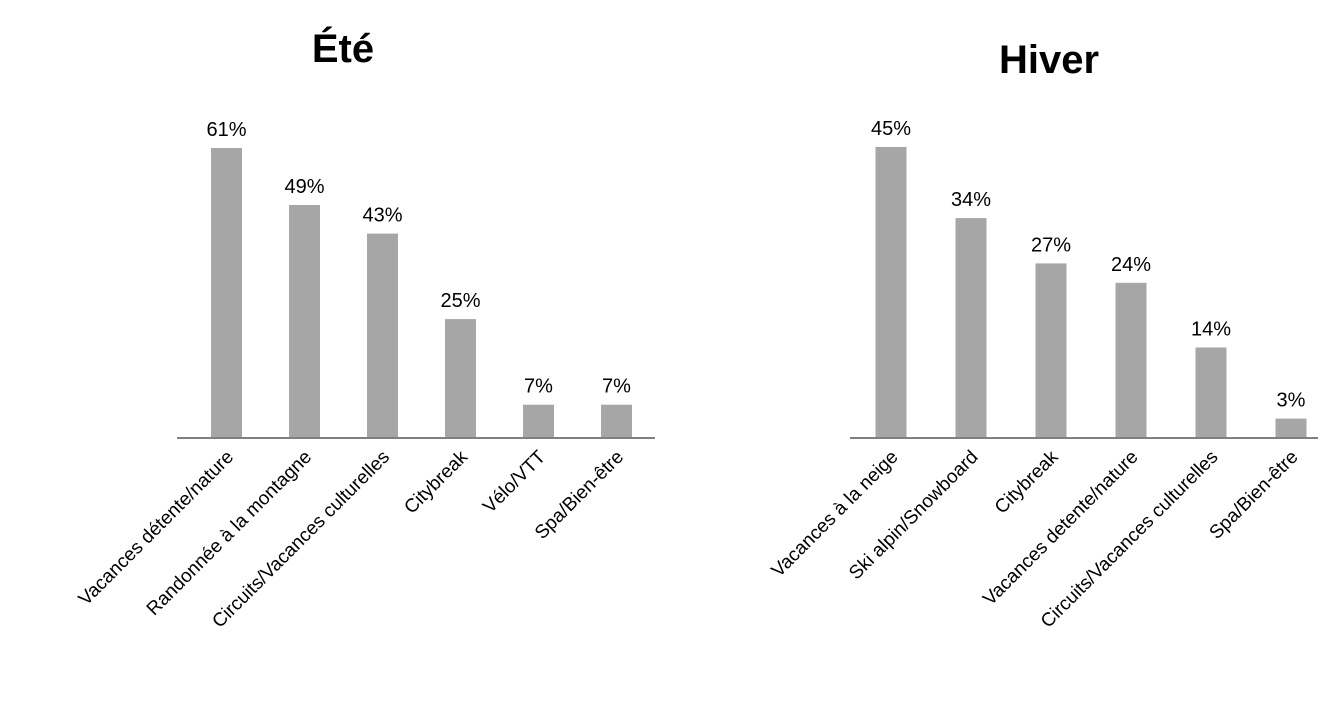 The width and height of the screenshot is (1320, 709). I want to click on data-label: 43%, so click(382, 216).